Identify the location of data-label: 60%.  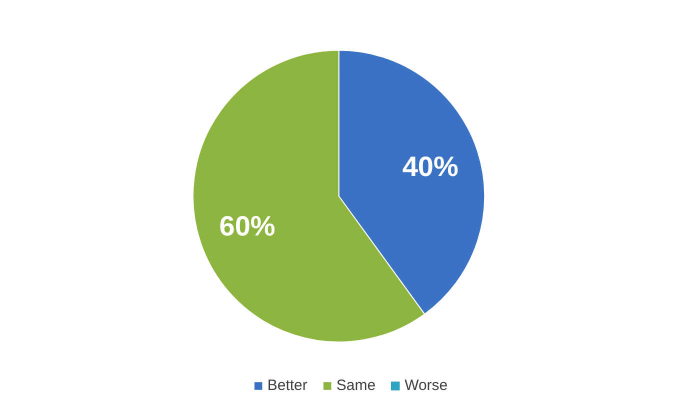
(247, 226).